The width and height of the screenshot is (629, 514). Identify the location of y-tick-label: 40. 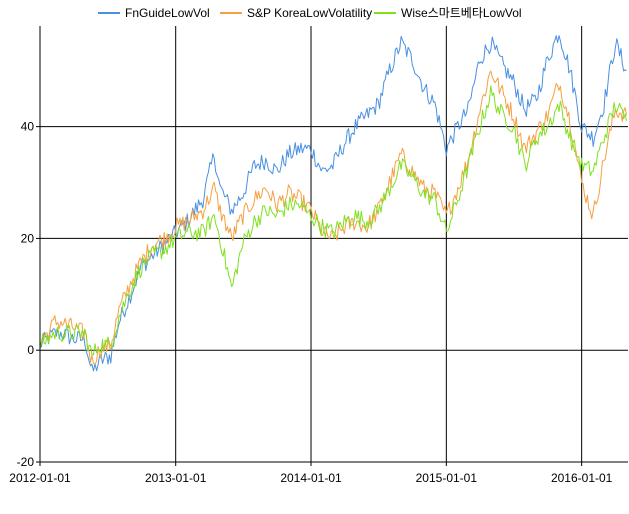
(28, 127).